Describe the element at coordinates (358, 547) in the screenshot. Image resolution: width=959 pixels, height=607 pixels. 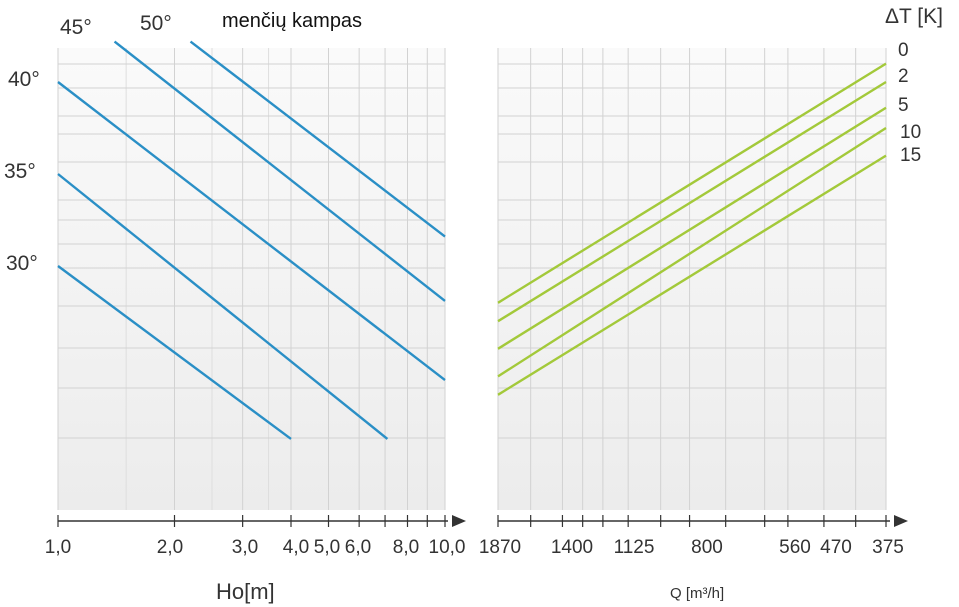
I see `left-x-tick-label: 6,0` at that location.